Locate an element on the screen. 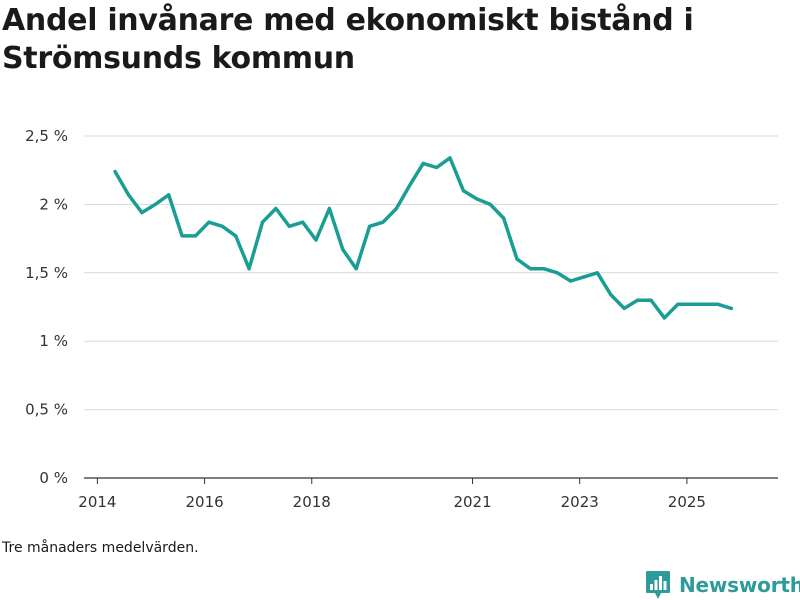 Image resolution: width=800 pixels, height=600 pixels. x-tick-label: 2014 is located at coordinates (97, 502).